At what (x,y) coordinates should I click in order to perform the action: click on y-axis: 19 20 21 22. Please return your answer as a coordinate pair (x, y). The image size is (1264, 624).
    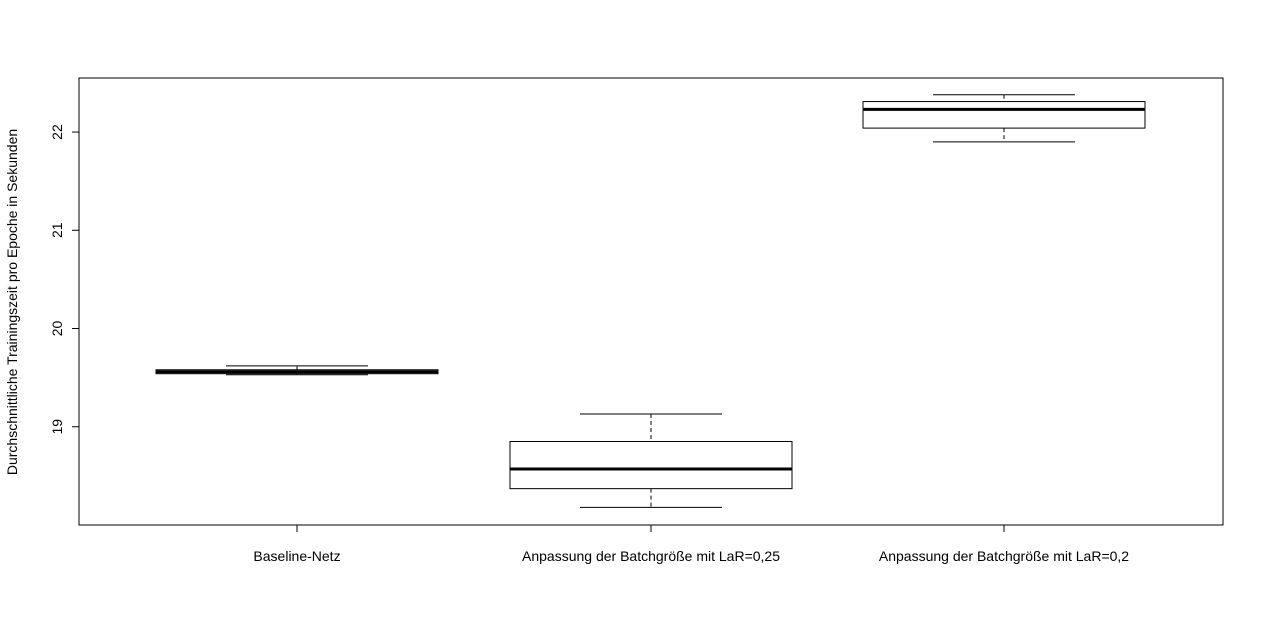
    Looking at the image, I should click on (64, 279).